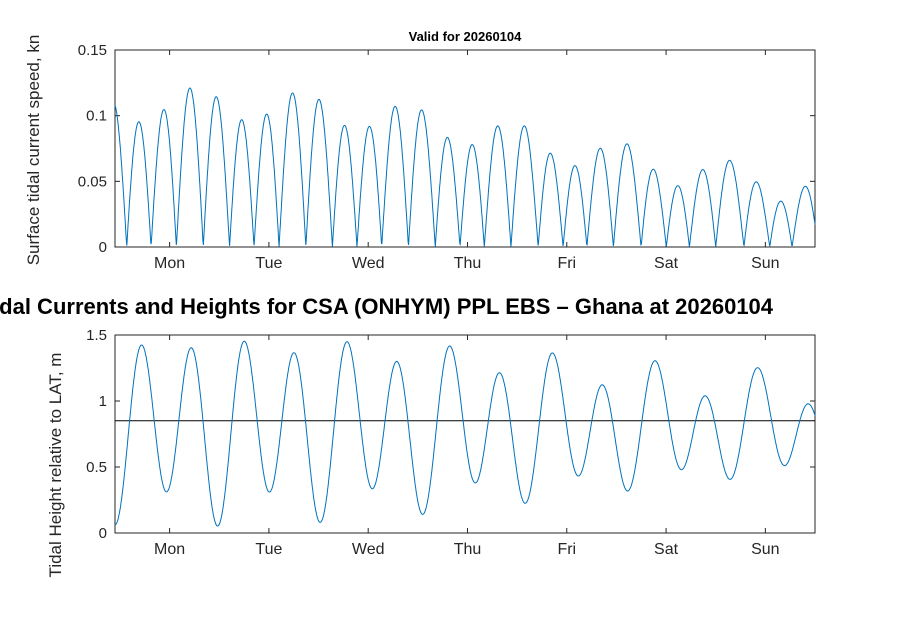  I want to click on surface-current-speed-y-tick-label: 0, so click(103, 247).